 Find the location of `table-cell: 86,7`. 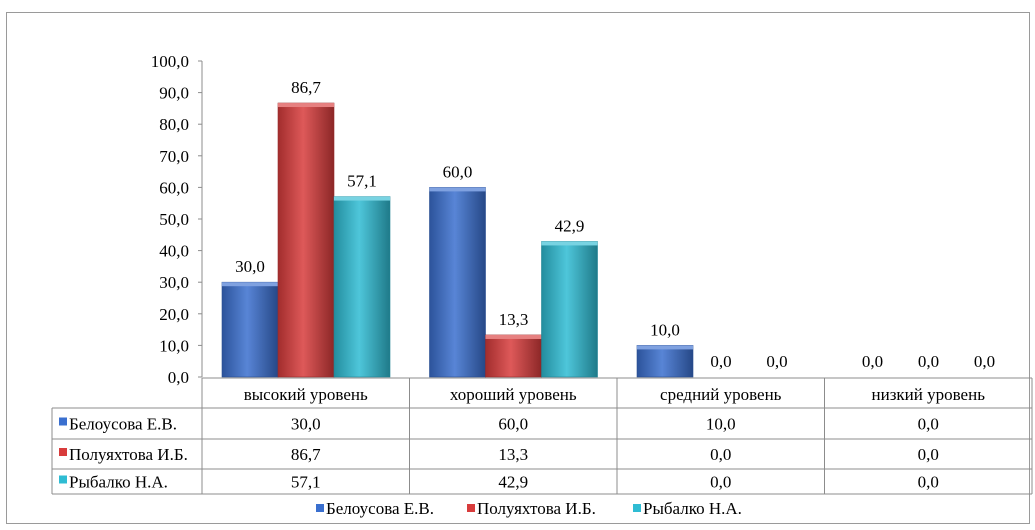

table-cell: 86,7 is located at coordinates (306, 454).